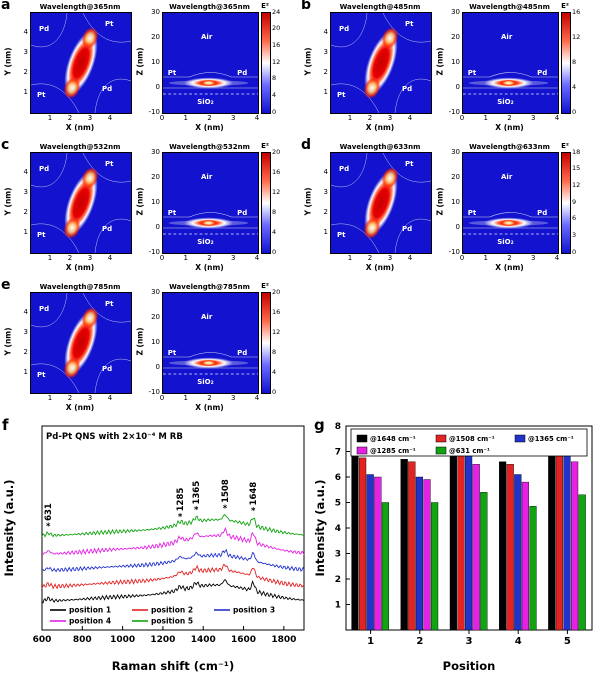 This screenshot has height=676, width=600. I want to click on xz-ytick: 20, so click(455, 37).